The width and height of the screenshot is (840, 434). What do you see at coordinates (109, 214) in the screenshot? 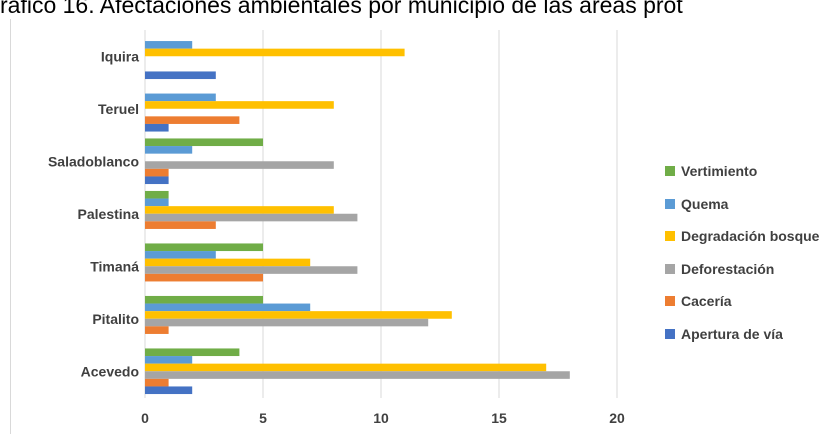
I see `category-label: Palestina` at bounding box center [109, 214].